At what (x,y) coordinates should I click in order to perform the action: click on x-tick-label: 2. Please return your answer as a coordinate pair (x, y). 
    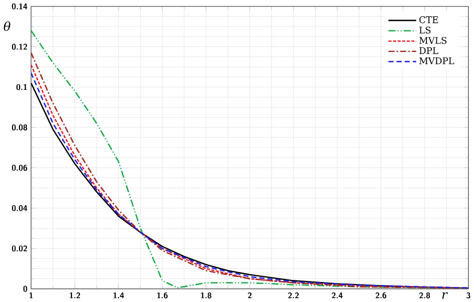
    Looking at the image, I should click on (250, 295).